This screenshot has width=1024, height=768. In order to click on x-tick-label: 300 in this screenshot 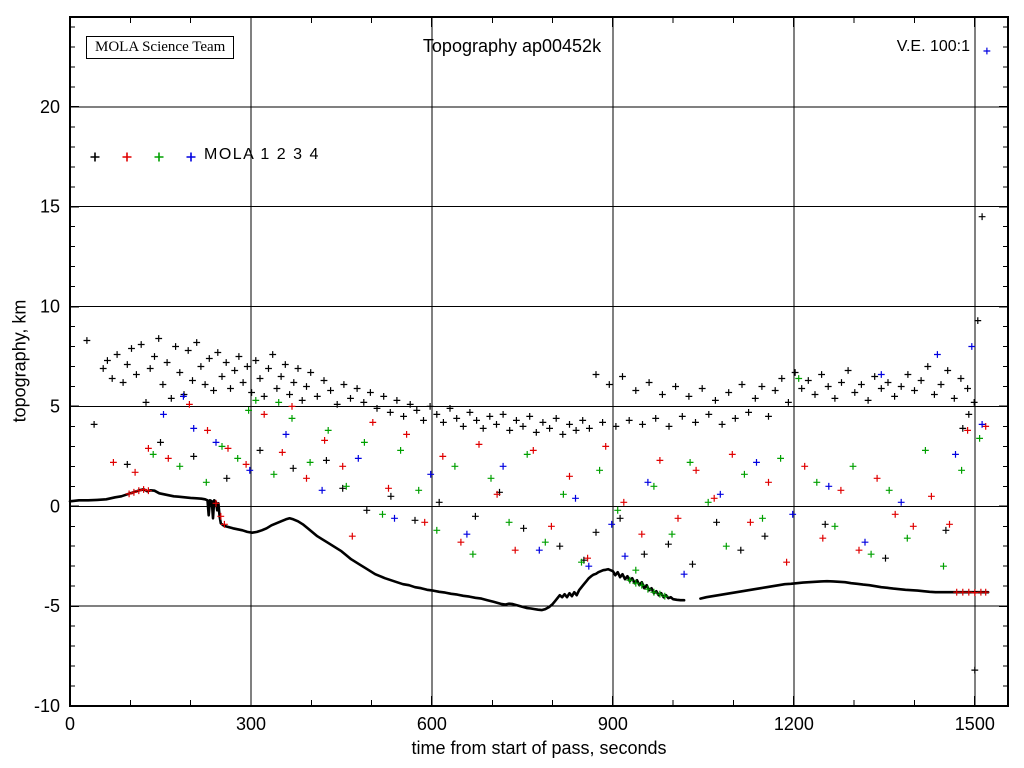, I will do `click(251, 724)`.